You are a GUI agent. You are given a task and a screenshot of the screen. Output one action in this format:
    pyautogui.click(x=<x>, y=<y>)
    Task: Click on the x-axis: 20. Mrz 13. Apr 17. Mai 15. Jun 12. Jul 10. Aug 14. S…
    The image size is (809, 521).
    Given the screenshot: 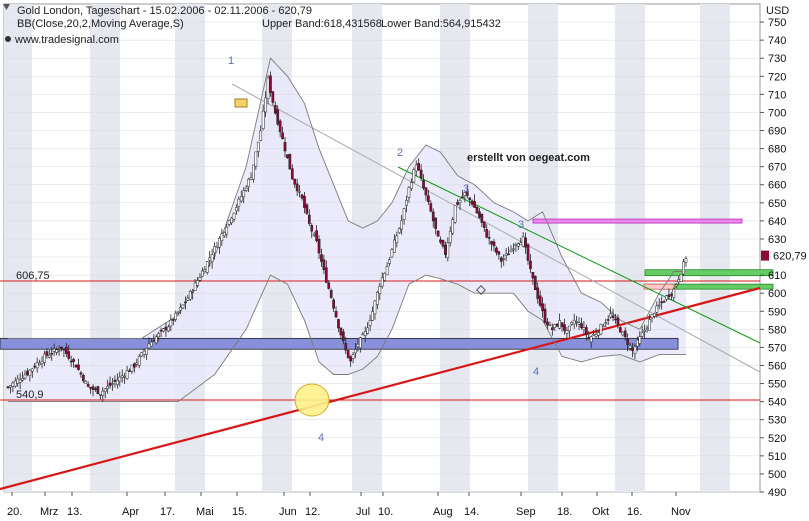 What is the action you would take?
    pyautogui.click(x=349, y=505)
    